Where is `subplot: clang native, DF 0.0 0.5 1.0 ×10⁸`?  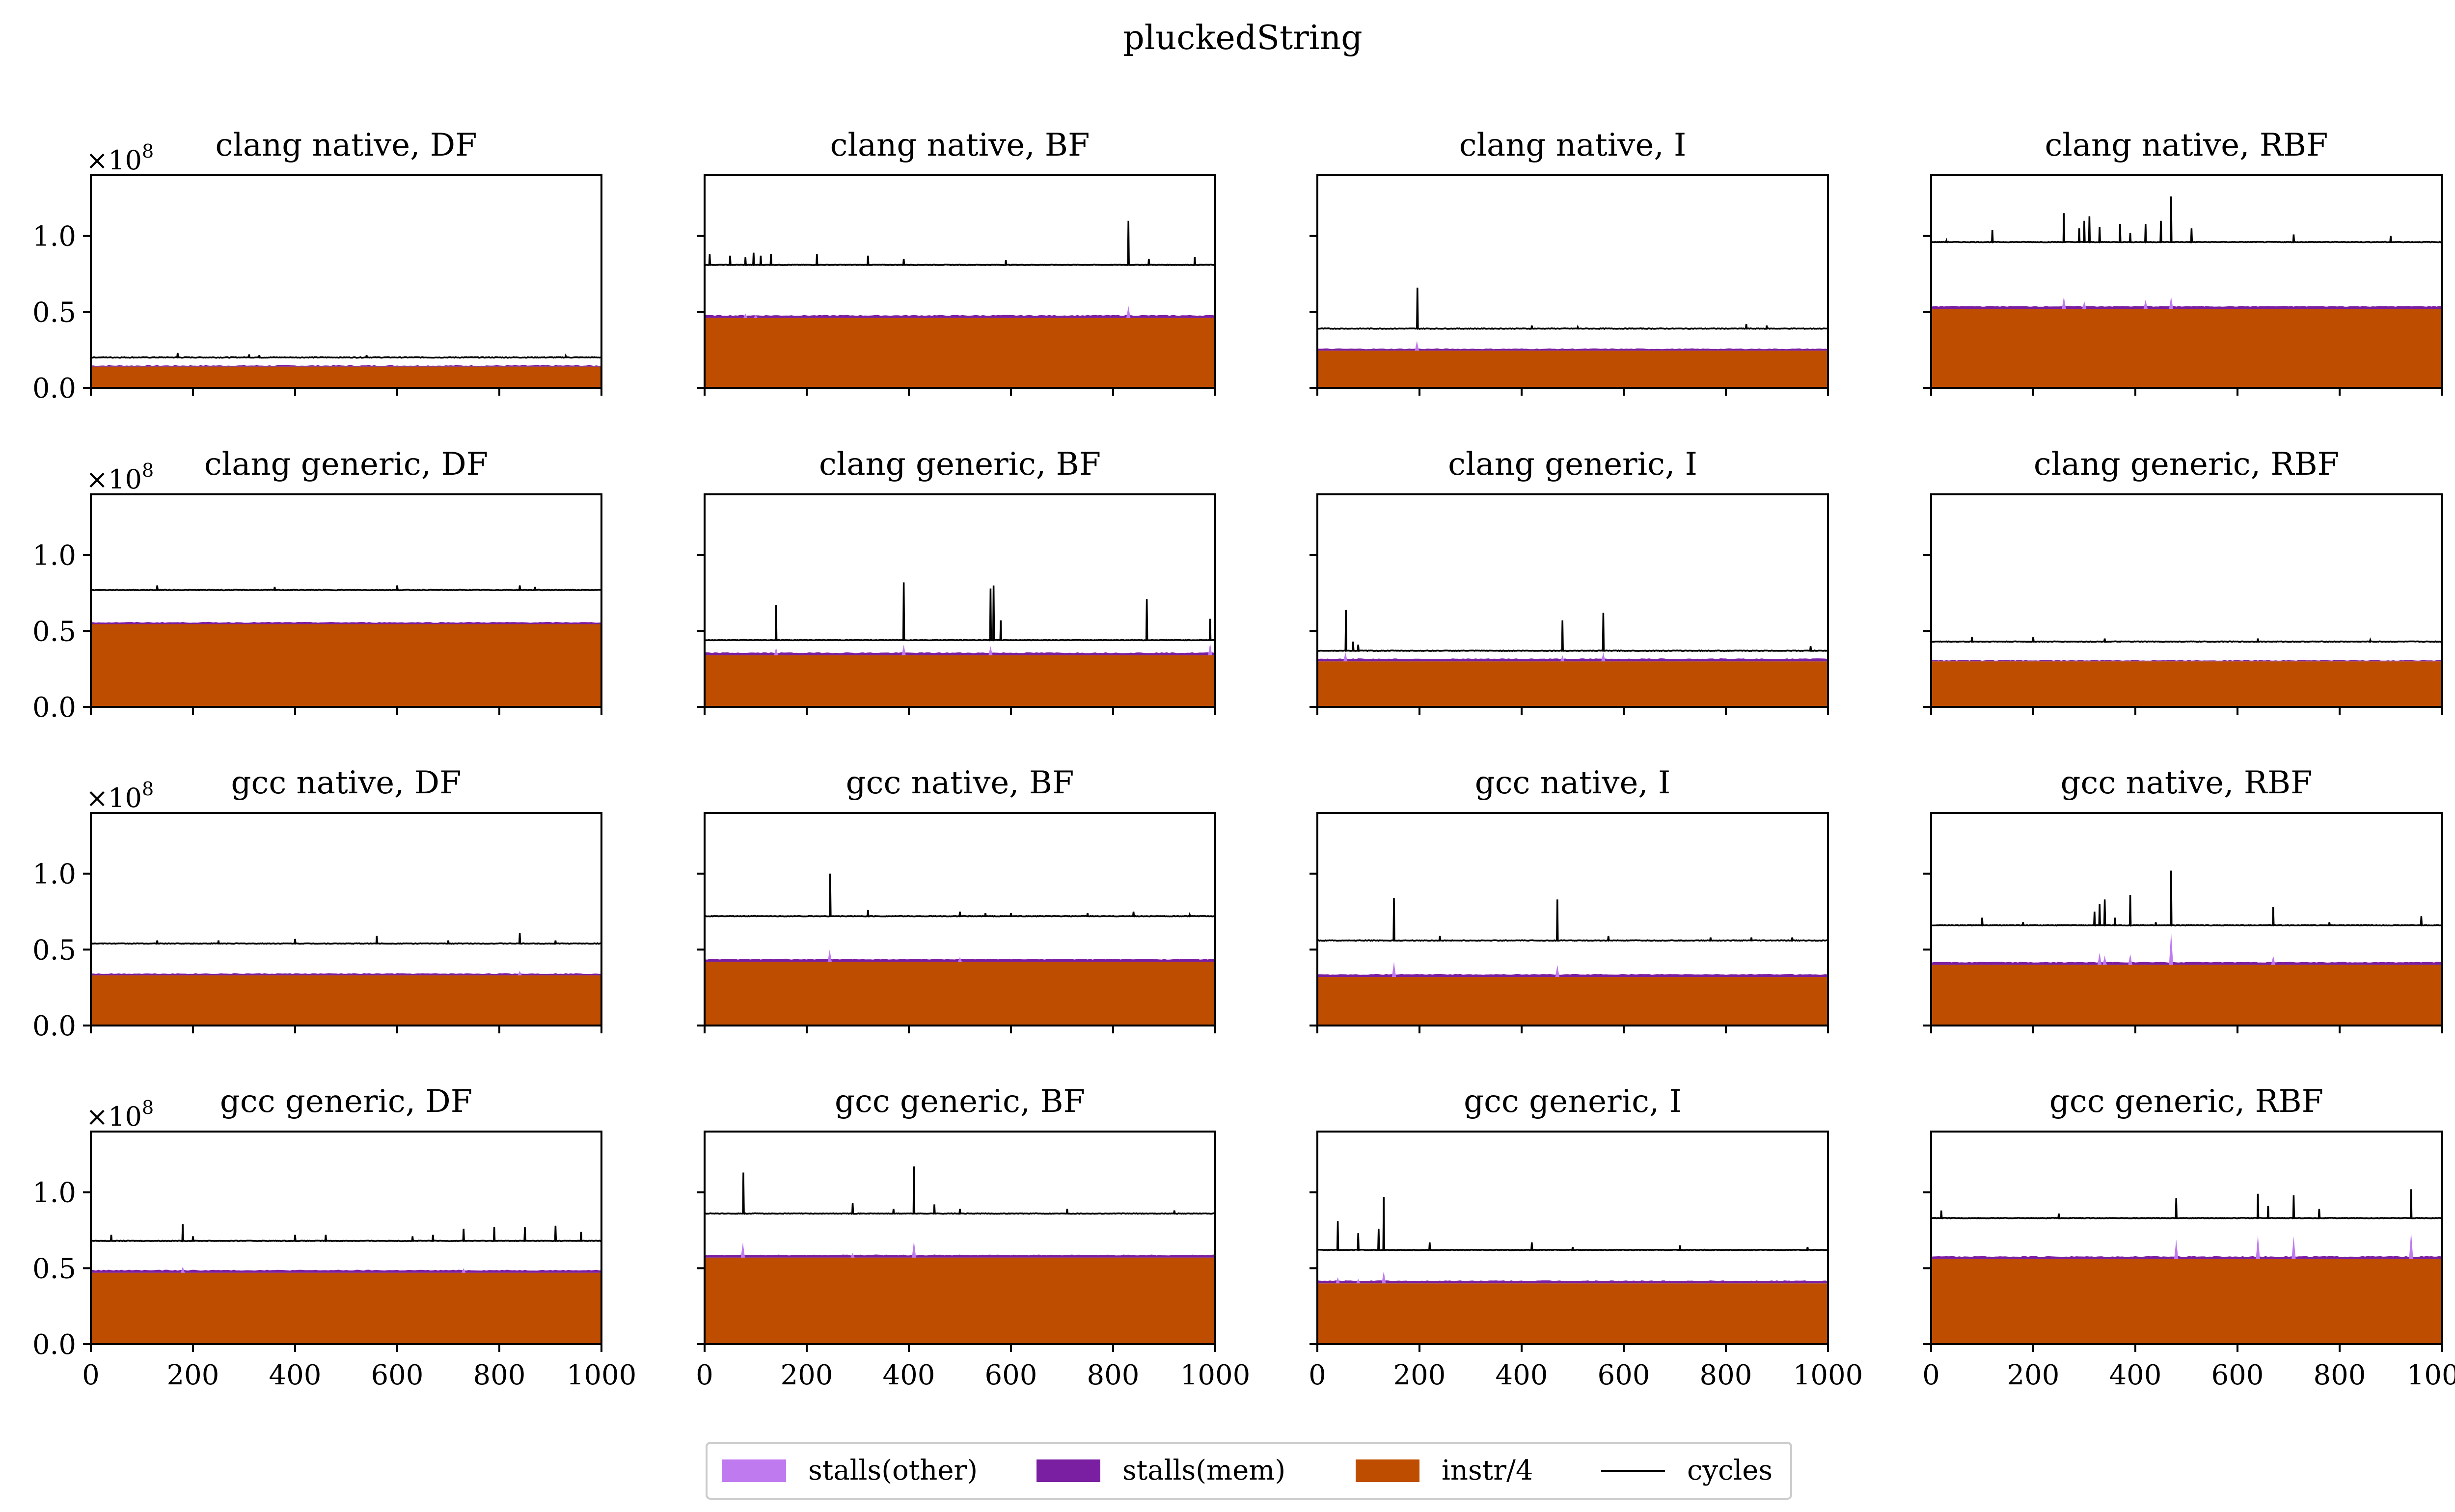
subplot: clang native, DF 0.0 0.5 1.0 ×10⁸ is located at coordinates (317, 266).